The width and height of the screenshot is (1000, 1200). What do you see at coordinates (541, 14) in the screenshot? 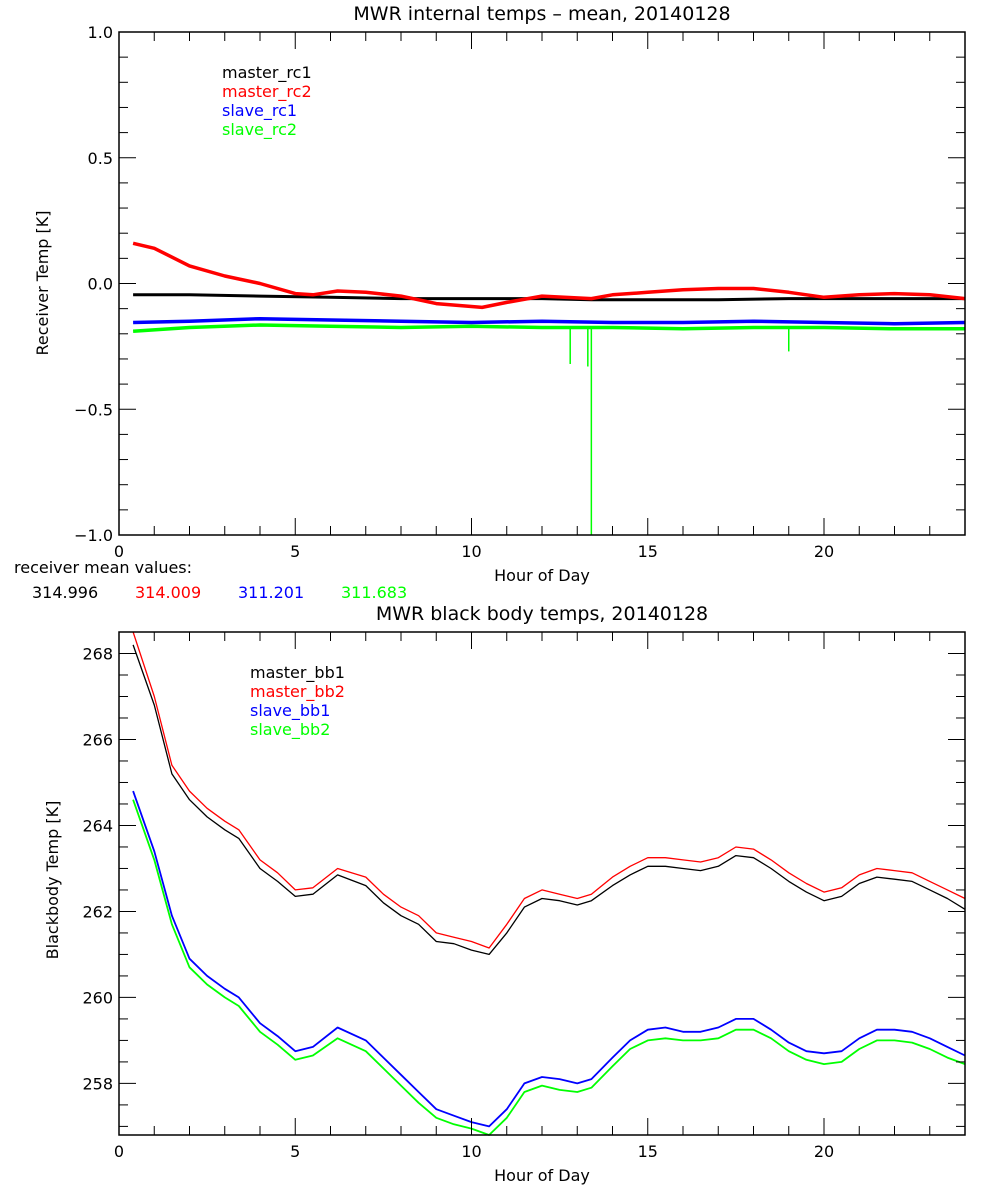
I see `chart-title: MWR internal temps – mean, 20140128` at bounding box center [541, 14].